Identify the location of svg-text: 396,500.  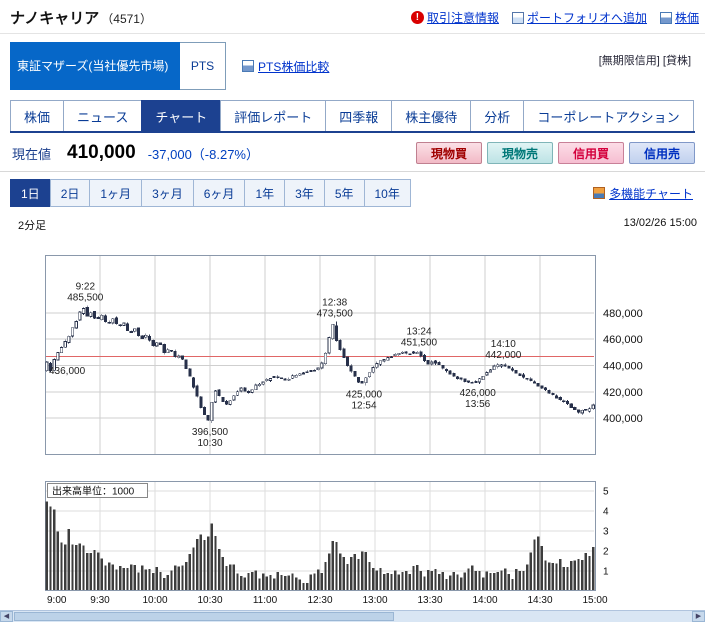
(210, 432).